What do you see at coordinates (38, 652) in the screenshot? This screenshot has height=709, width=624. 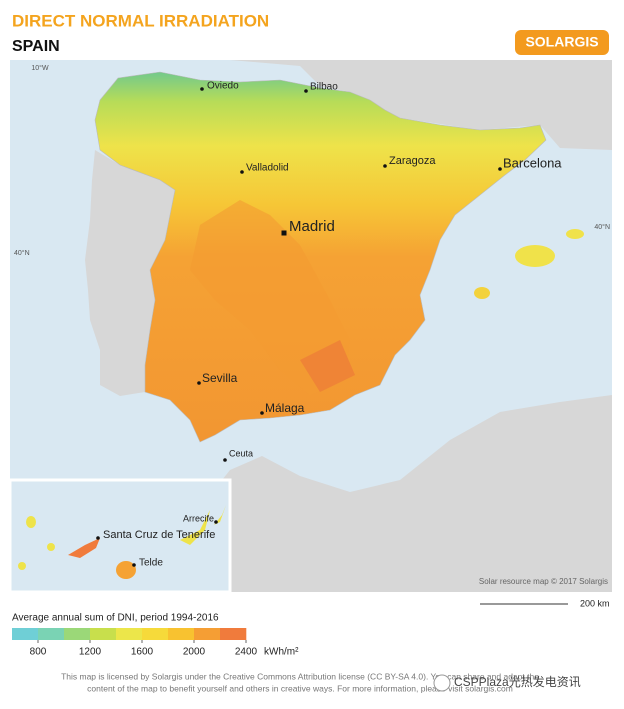 I see `legend-tick-label: 800` at bounding box center [38, 652].